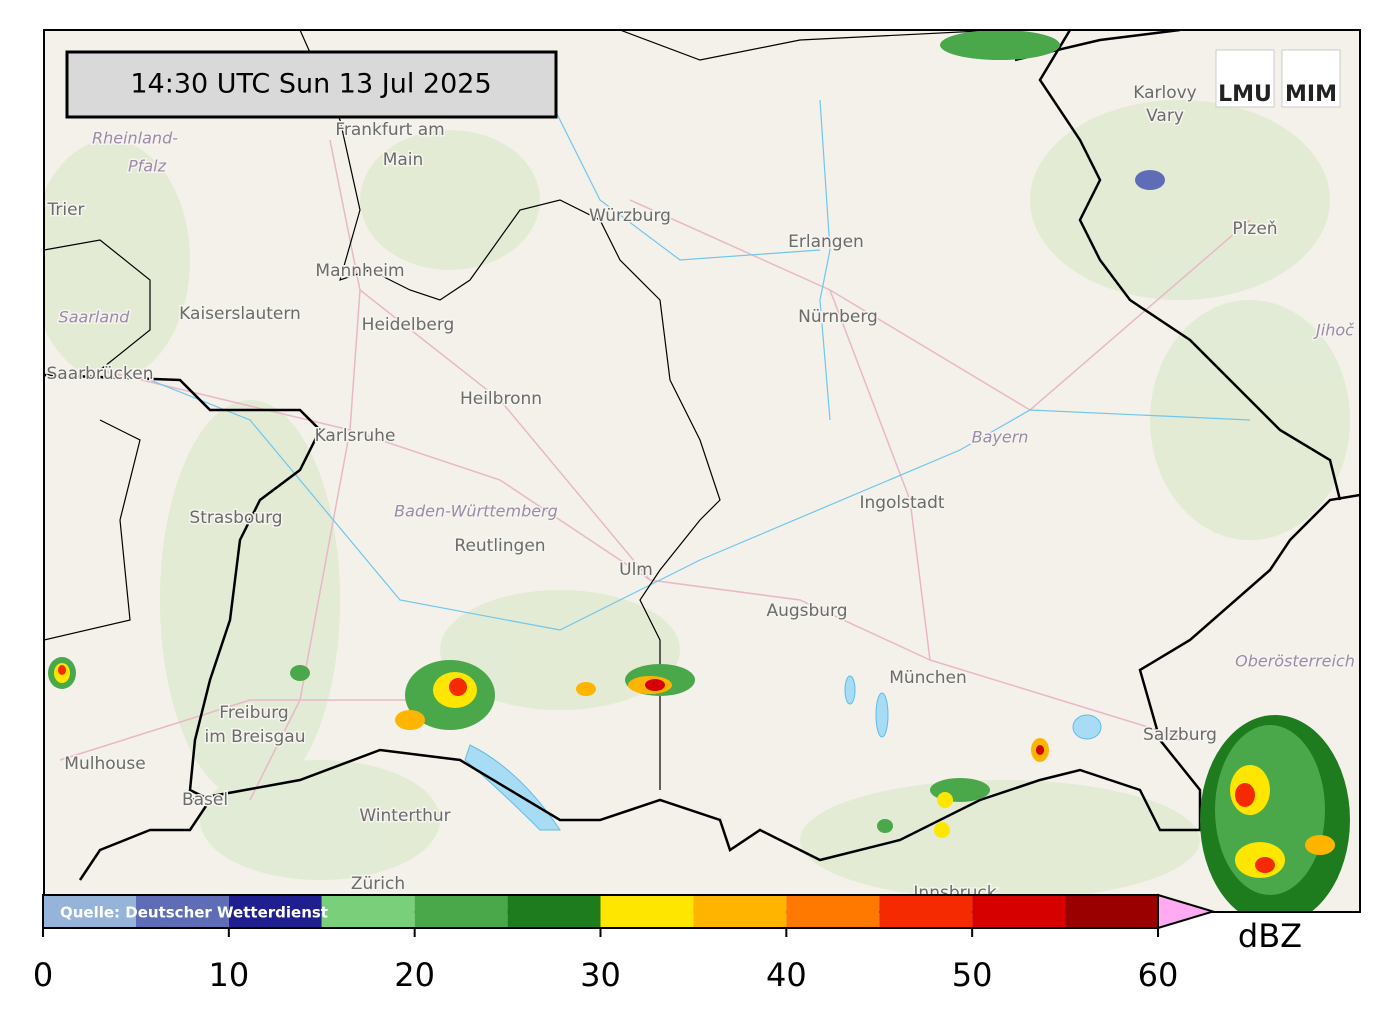  What do you see at coordinates (104, 764) in the screenshot?
I see `place-label: Mulhouse` at bounding box center [104, 764].